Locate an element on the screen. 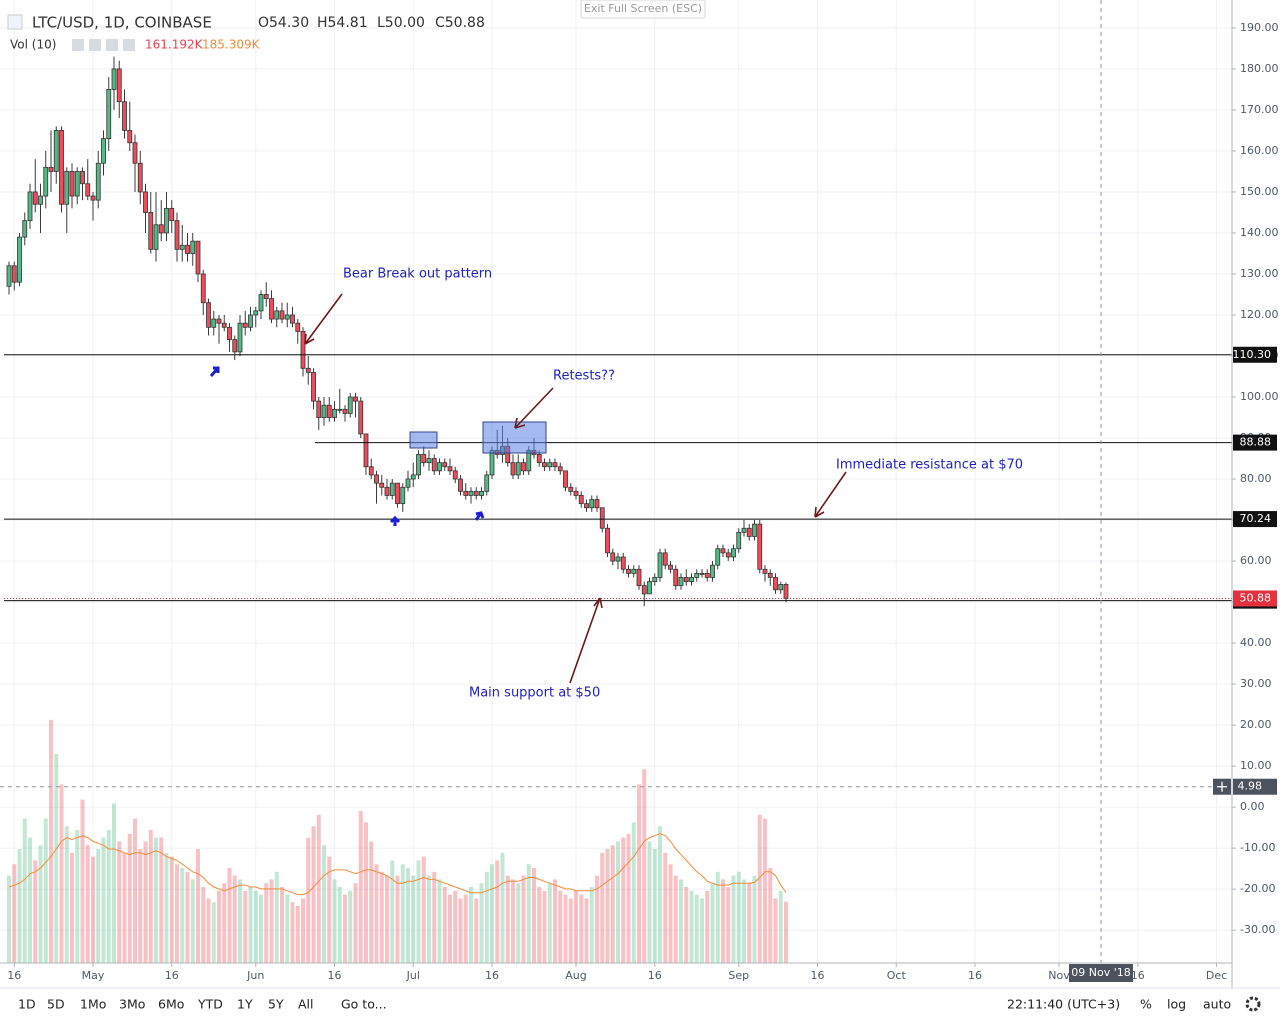 Image resolution: width=1280 pixels, height=1024 pixels. study-icons is located at coordinates (103, 45).